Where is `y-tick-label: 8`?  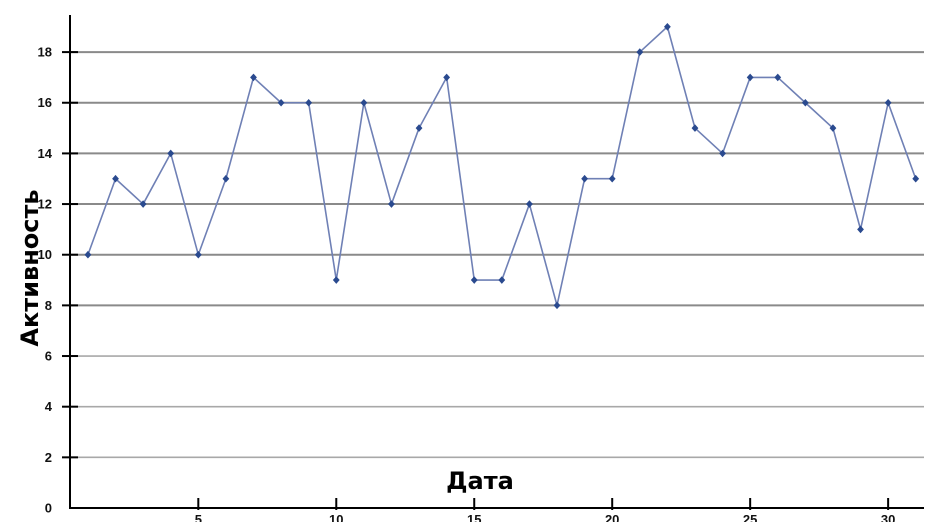 y-tick-label: 8 is located at coordinates (48, 305).